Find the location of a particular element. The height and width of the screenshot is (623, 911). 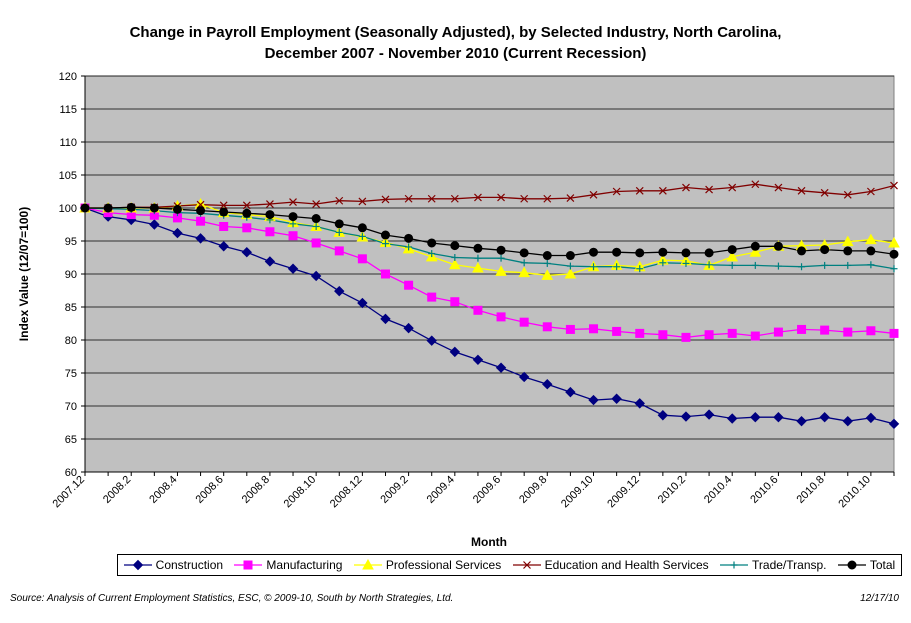

x-tick-label: 2010.2 is located at coordinates (672, 490).